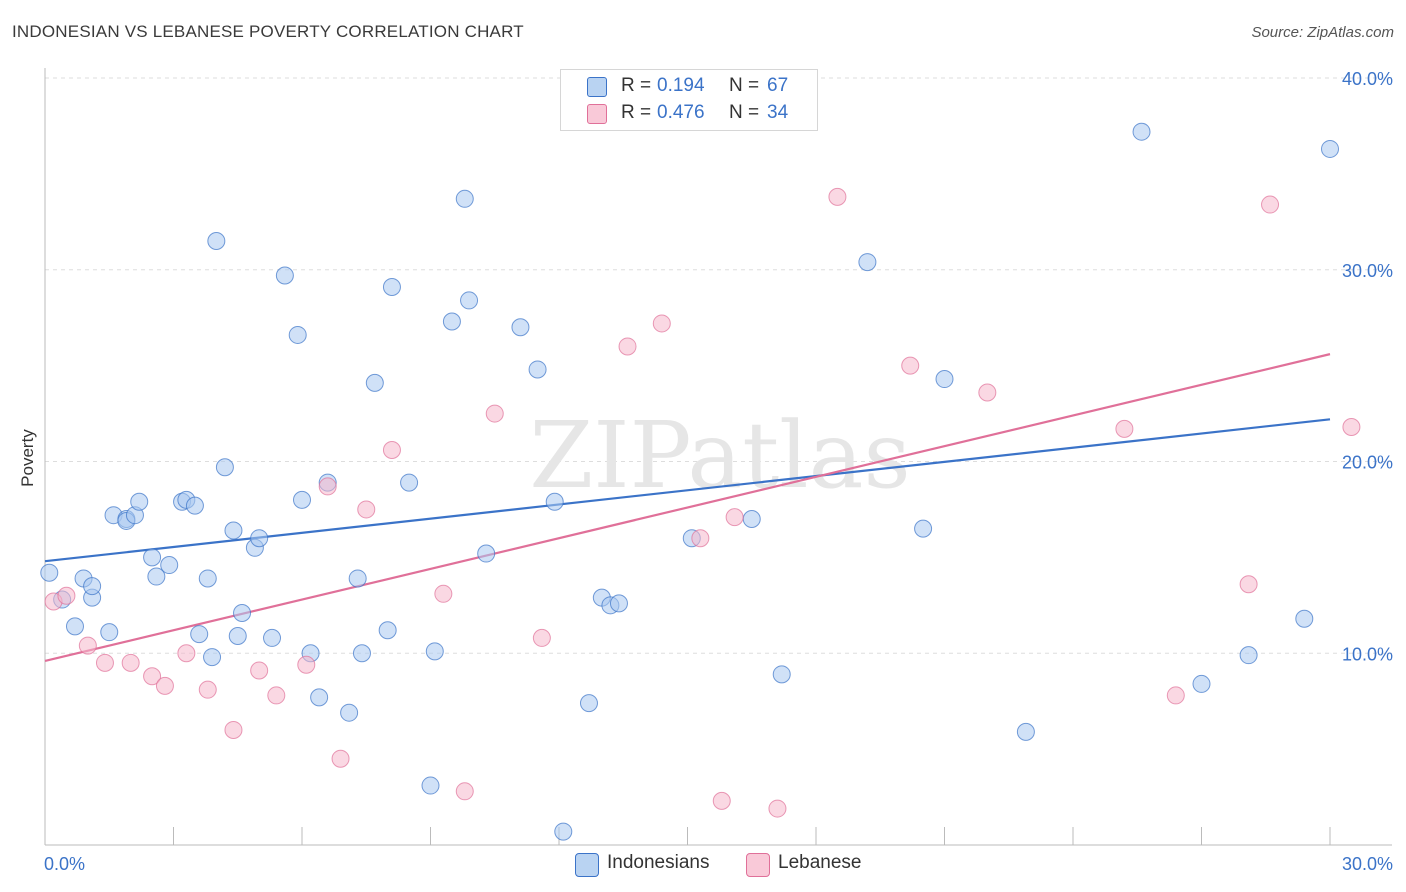  Describe the element at coordinates (681, 85) in the screenshot. I see `legend-r-value: 0.194` at that location.